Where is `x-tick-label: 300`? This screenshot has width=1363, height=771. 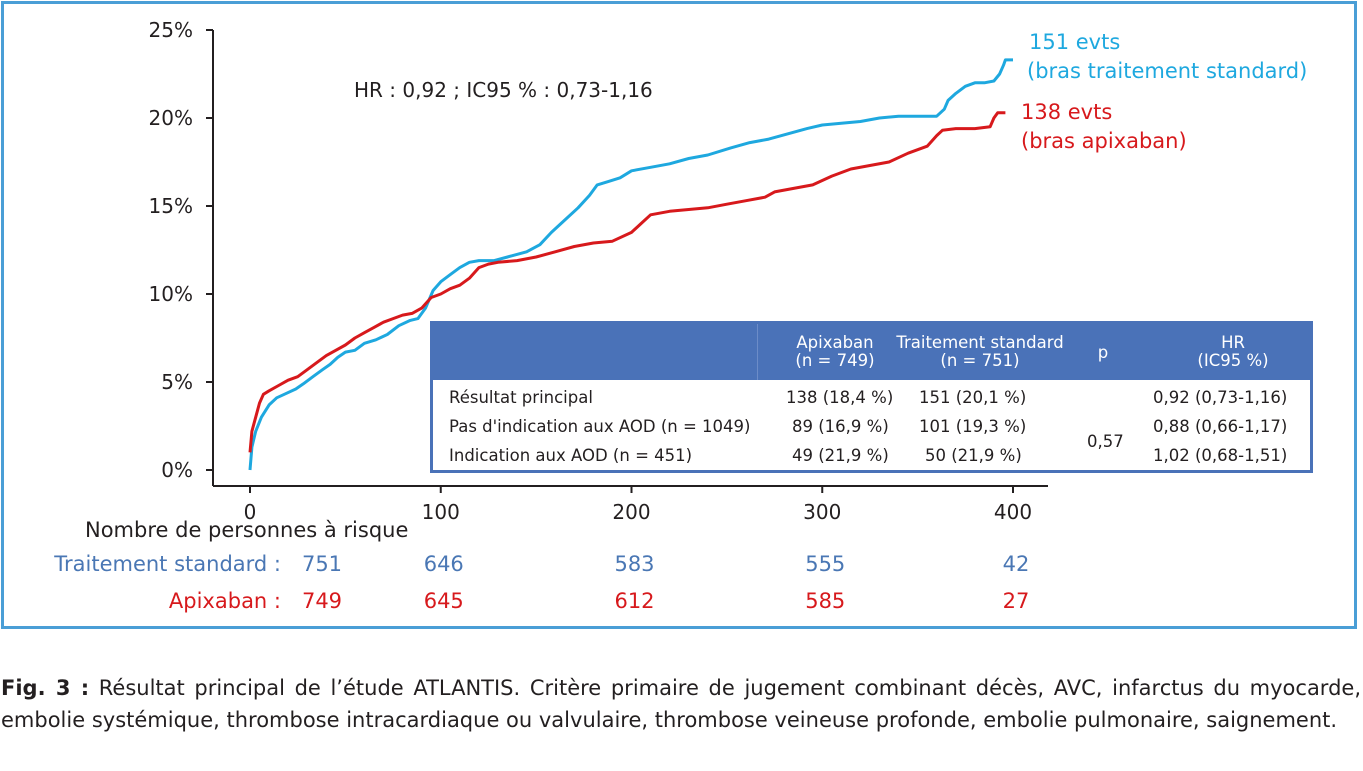 x-tick-label: 300 is located at coordinates (822, 512).